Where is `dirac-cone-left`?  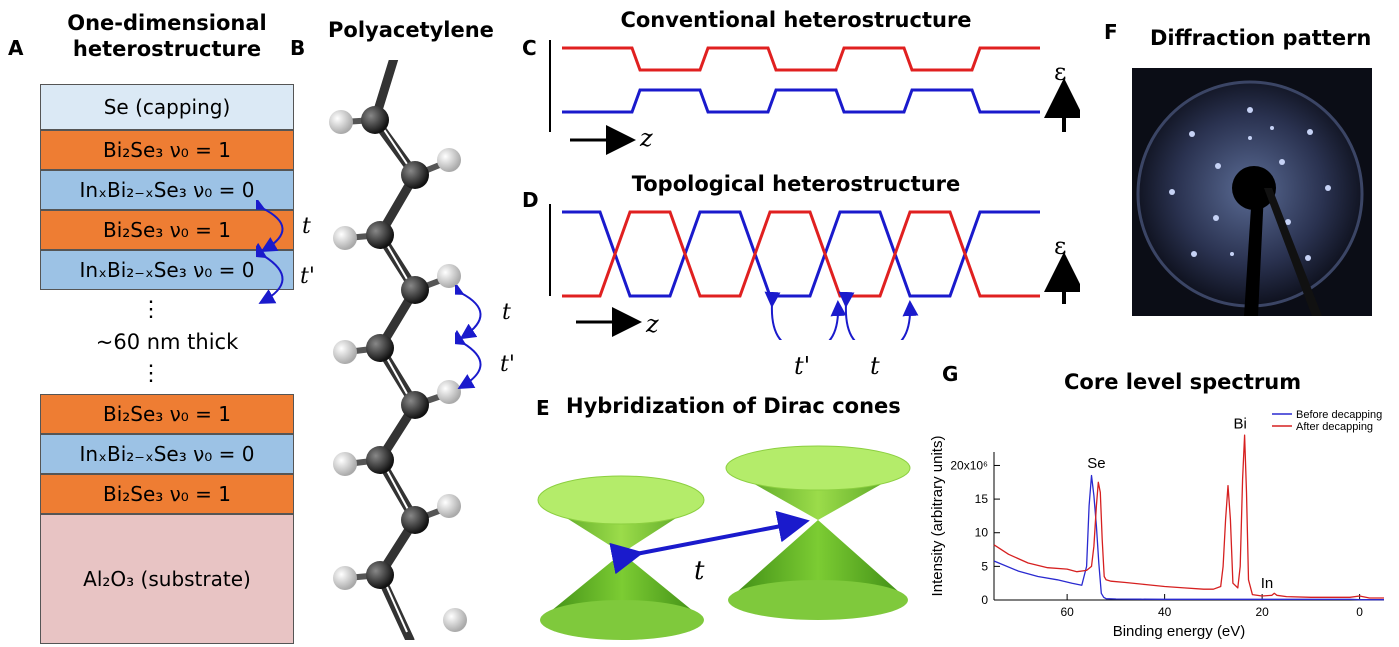 dirac-cone-left is located at coordinates (621, 557).